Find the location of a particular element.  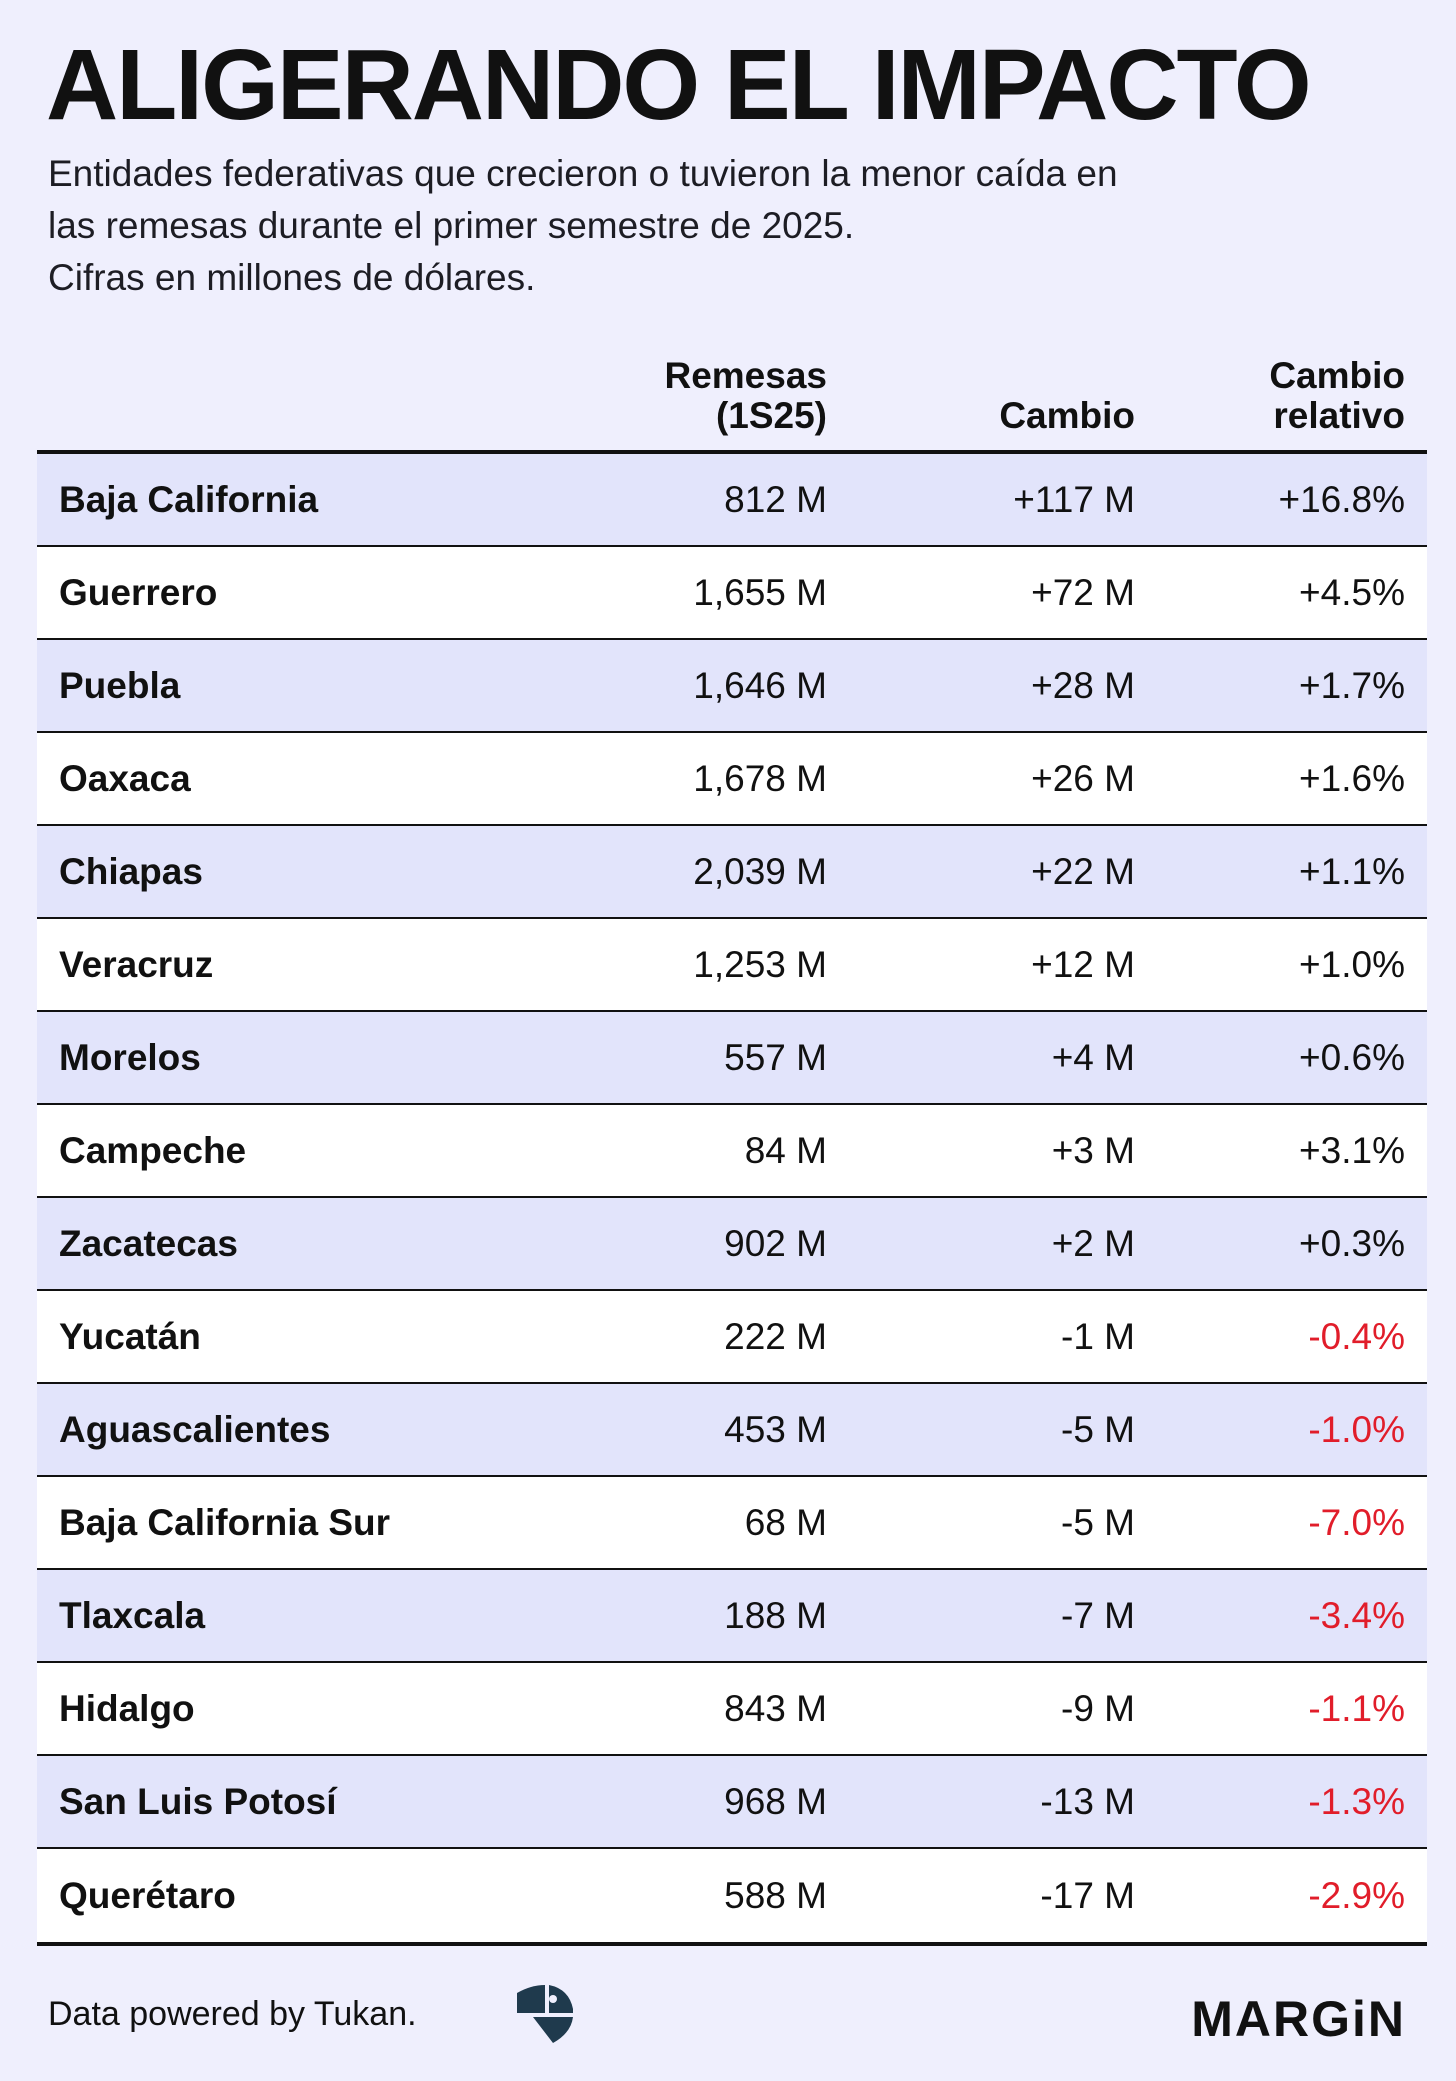

state-name: San Luis Potosí is located at coordinates (198, 1801).